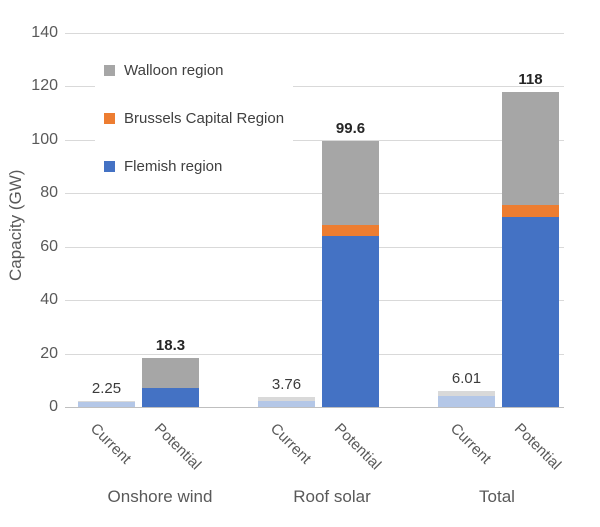  What do you see at coordinates (204, 118) in the screenshot?
I see `legend-label-brussels: Brussels Capital Region` at bounding box center [204, 118].